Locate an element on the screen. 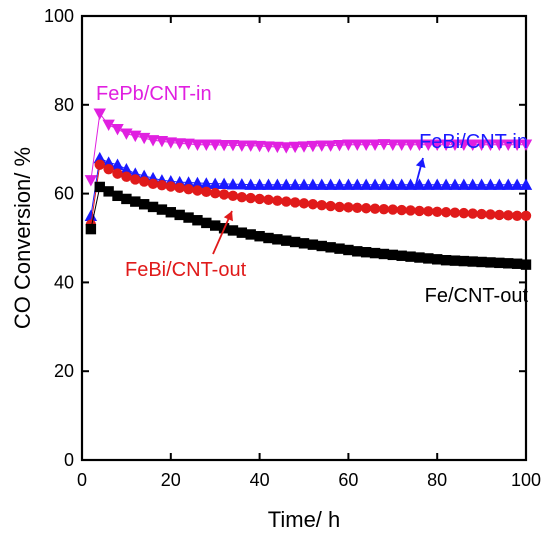  annotation-arrowhead is located at coordinates (228, 216).